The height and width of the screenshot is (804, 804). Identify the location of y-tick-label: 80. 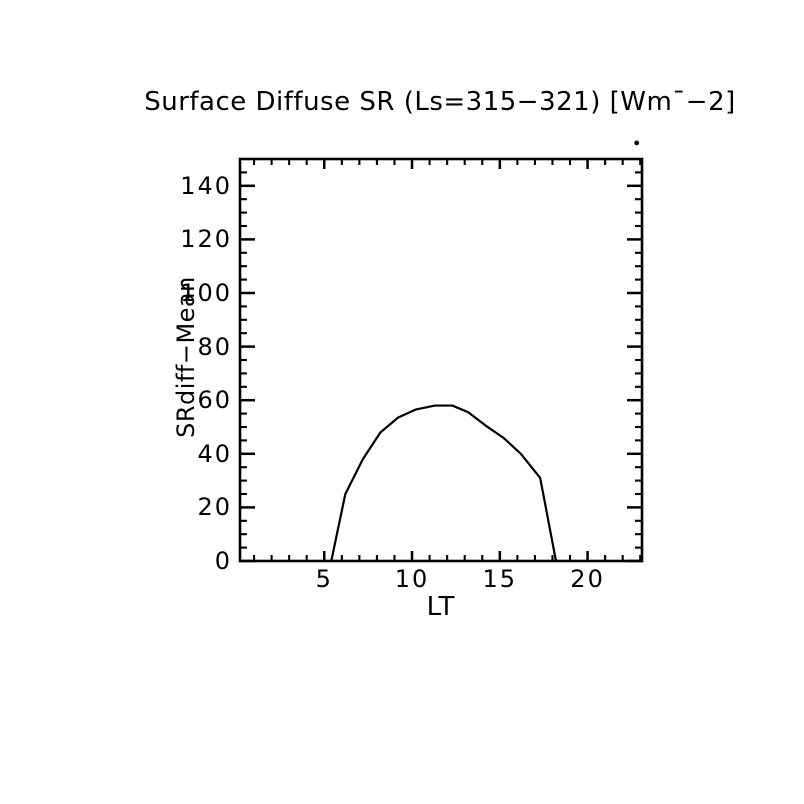
(214, 346).